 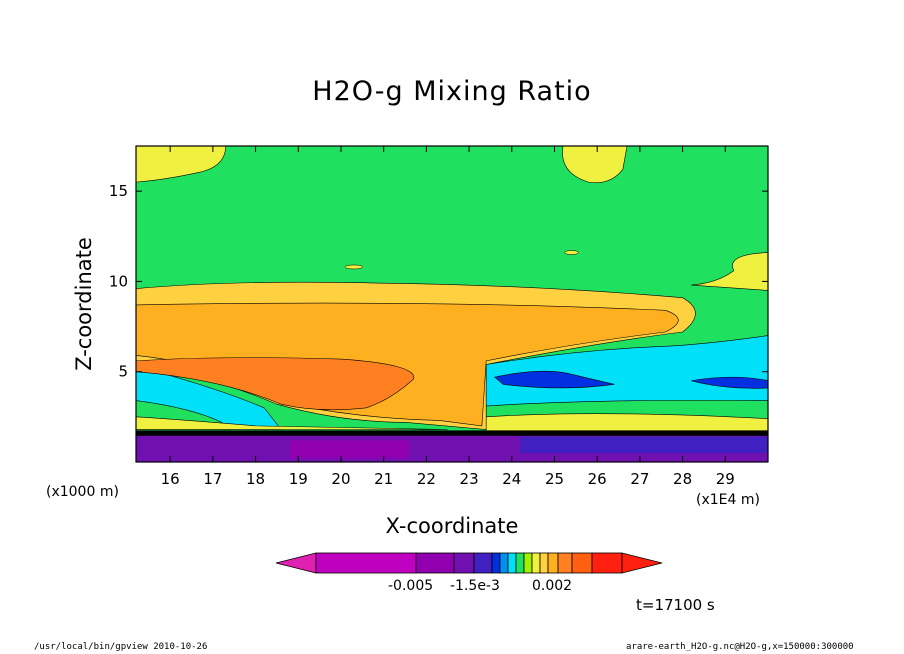 What do you see at coordinates (84, 304) in the screenshot?
I see `y-axis-label: Z-coordinate` at bounding box center [84, 304].